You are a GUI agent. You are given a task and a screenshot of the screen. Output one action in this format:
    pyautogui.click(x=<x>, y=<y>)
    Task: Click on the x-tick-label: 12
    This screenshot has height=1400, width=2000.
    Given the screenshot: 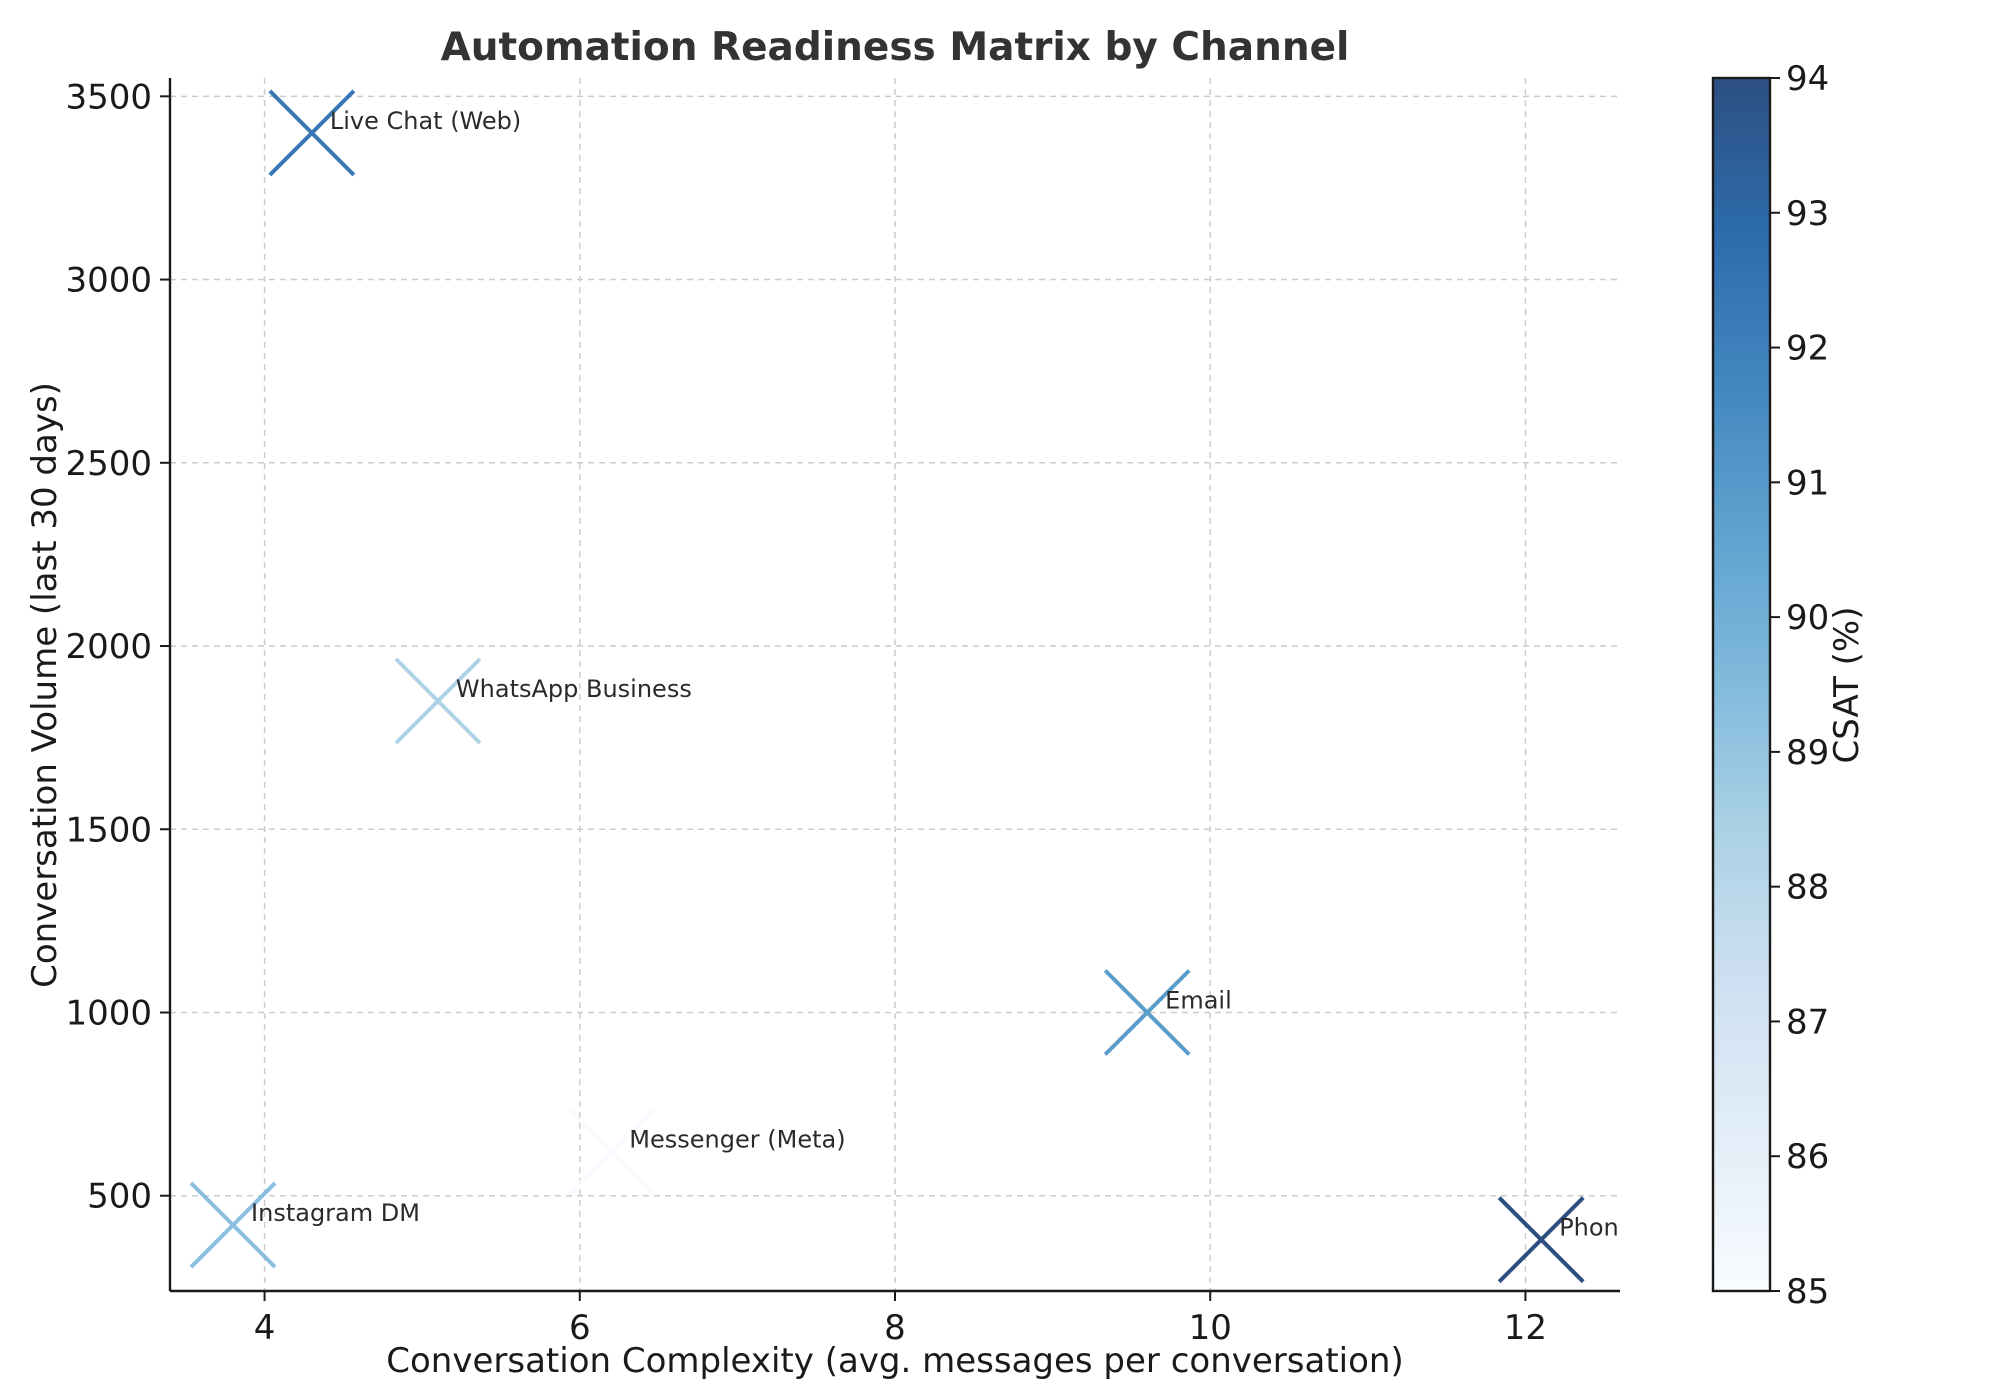 What is the action you would take?
    pyautogui.click(x=1525, y=1328)
    